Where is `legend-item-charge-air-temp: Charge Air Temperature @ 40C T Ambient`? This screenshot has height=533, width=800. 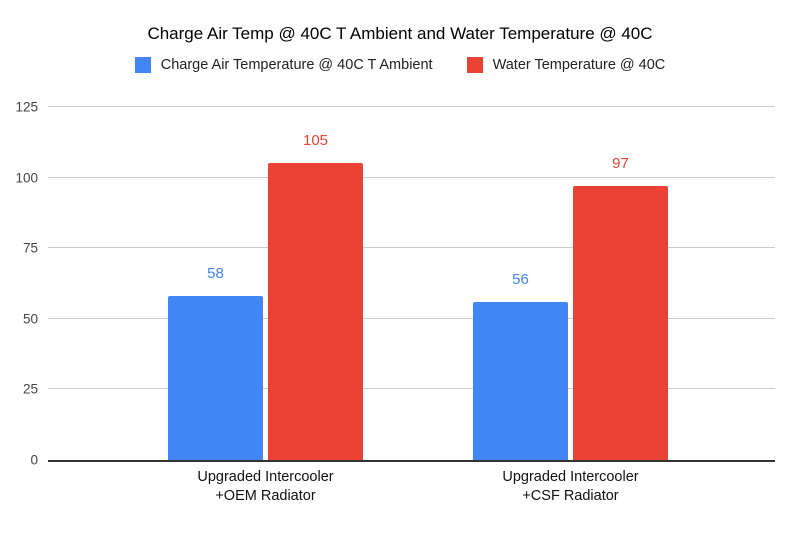
legend-item-charge-air-temp: Charge Air Temperature @ 40C T Ambient is located at coordinates (283, 65).